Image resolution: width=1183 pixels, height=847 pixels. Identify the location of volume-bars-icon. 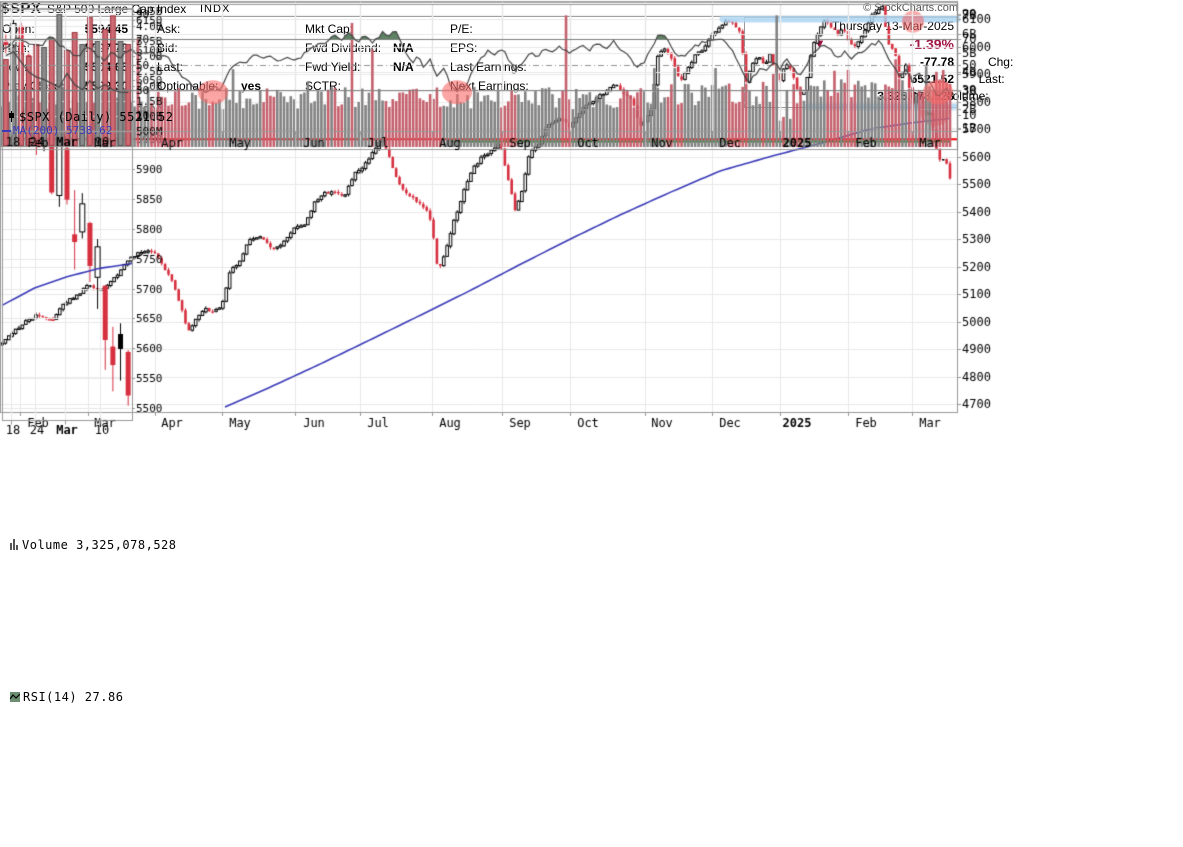
(14, 544).